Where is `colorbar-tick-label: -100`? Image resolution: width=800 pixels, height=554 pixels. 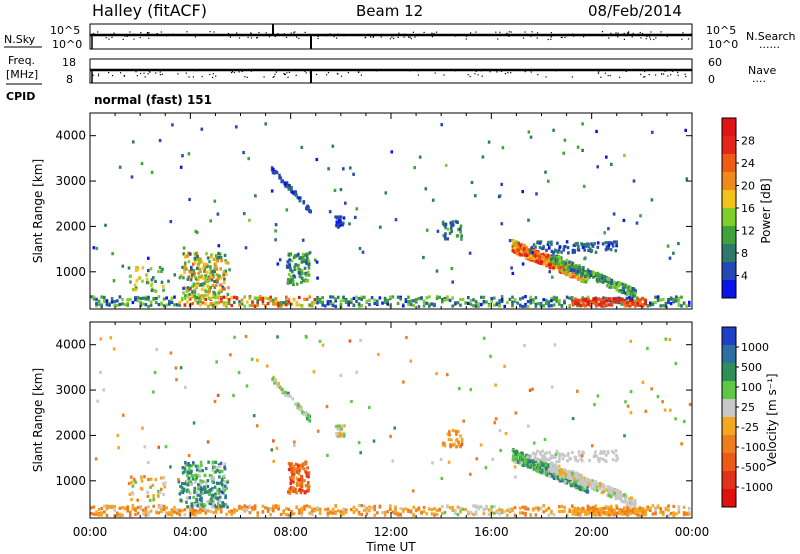
colorbar-tick-label: -100 is located at coordinates (753, 447).